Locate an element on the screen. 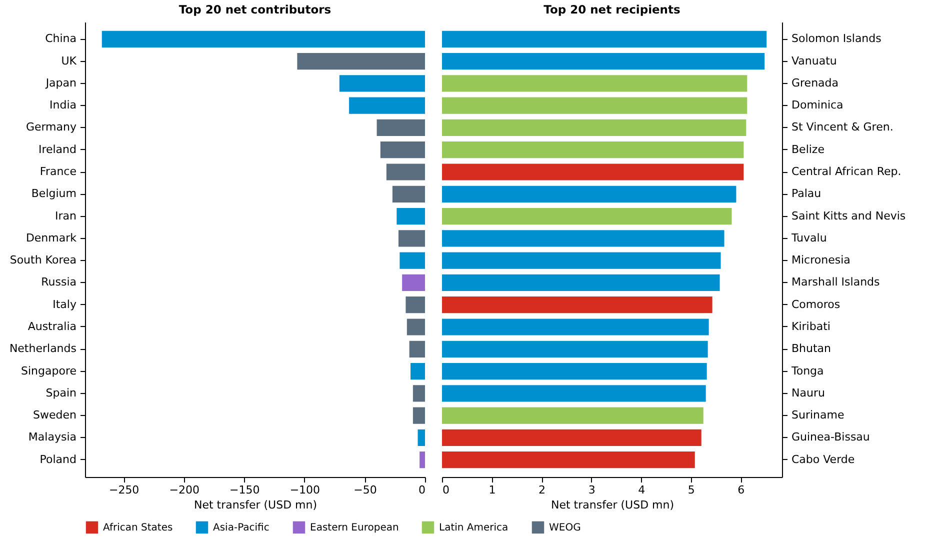 This screenshot has height=544, width=936. chart-title: Top 20 net contributors is located at coordinates (255, 9).